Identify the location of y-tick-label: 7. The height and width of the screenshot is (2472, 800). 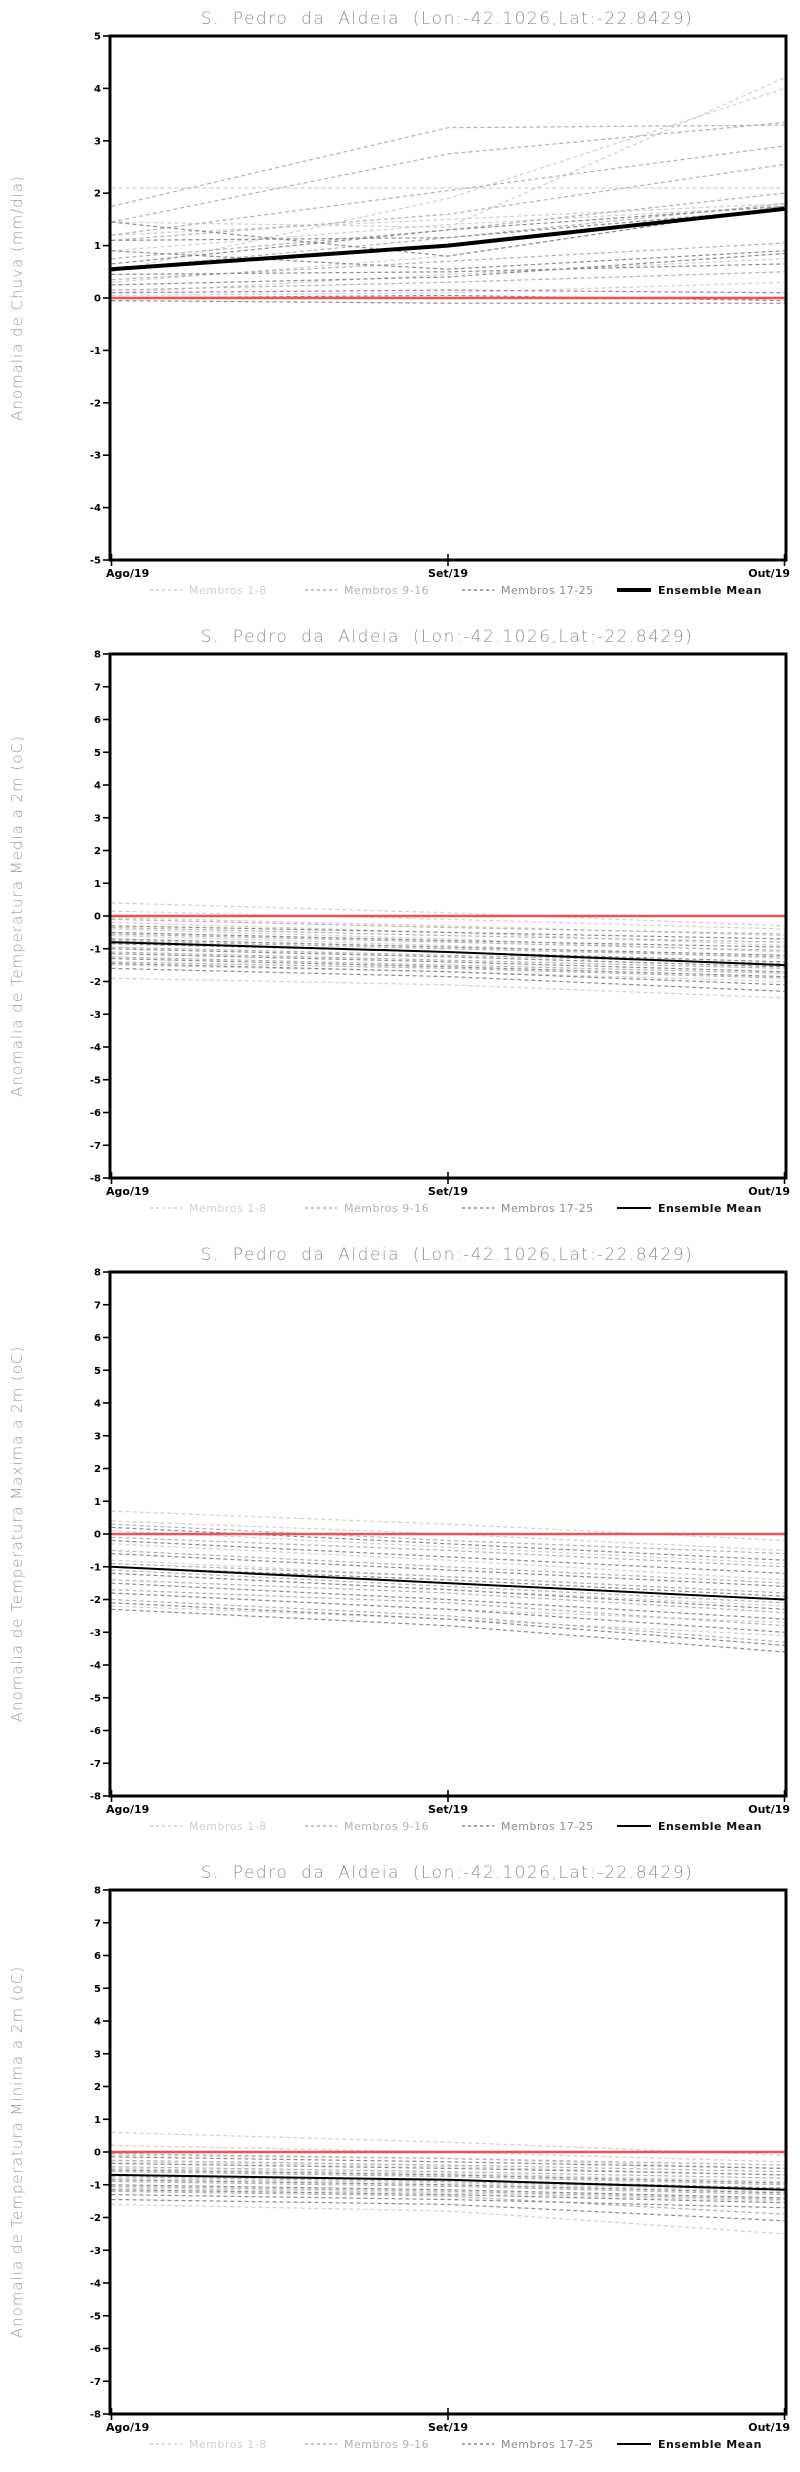
(97, 687).